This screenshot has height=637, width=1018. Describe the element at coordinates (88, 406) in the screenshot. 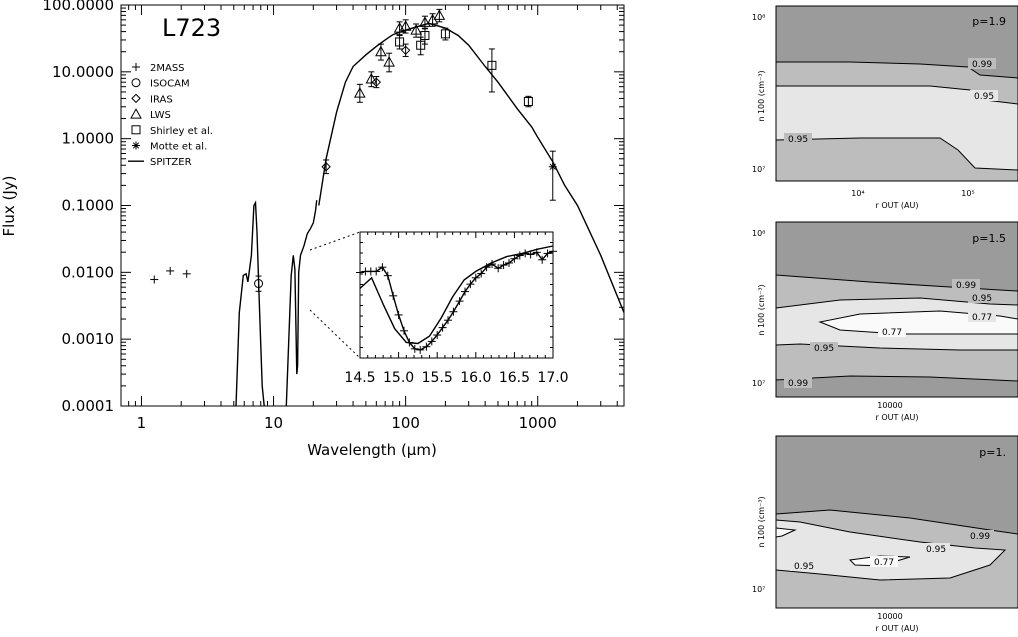

I see `y-tick-label: 0.0001` at that location.